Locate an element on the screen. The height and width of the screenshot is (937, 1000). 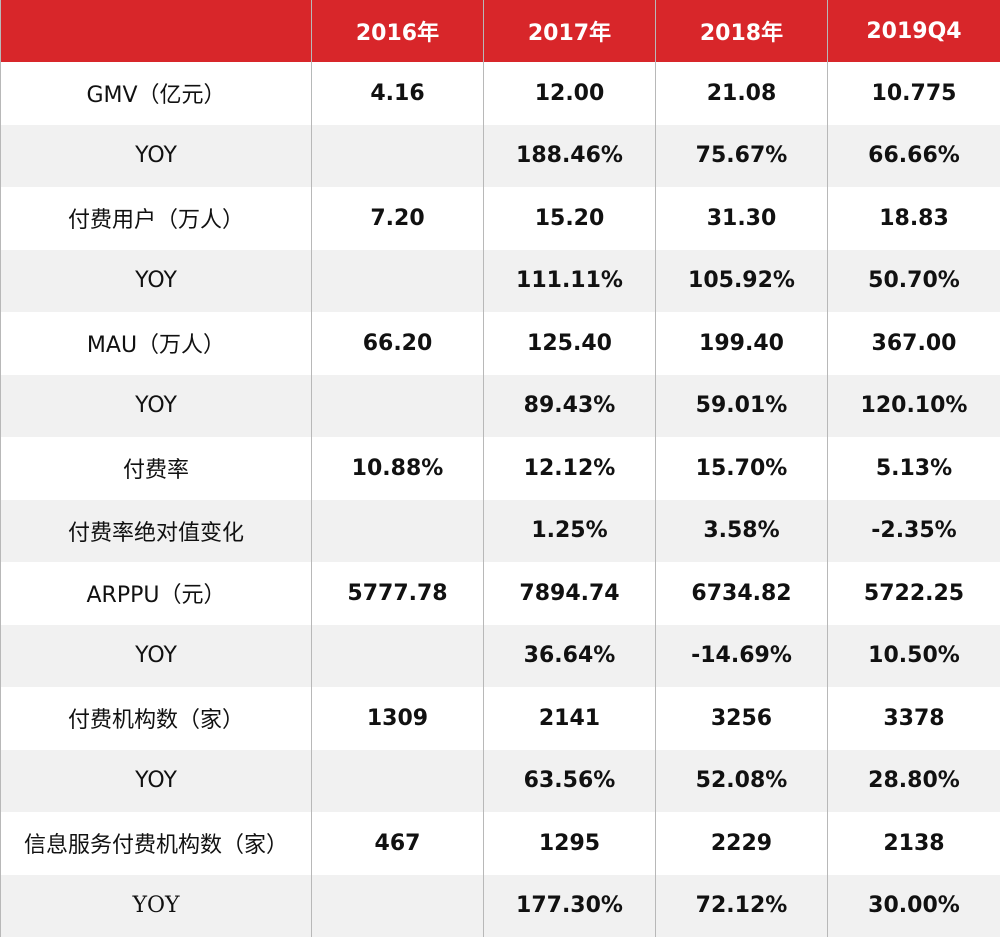
value-cell-2019q4: 28.80% is located at coordinates (913, 780).